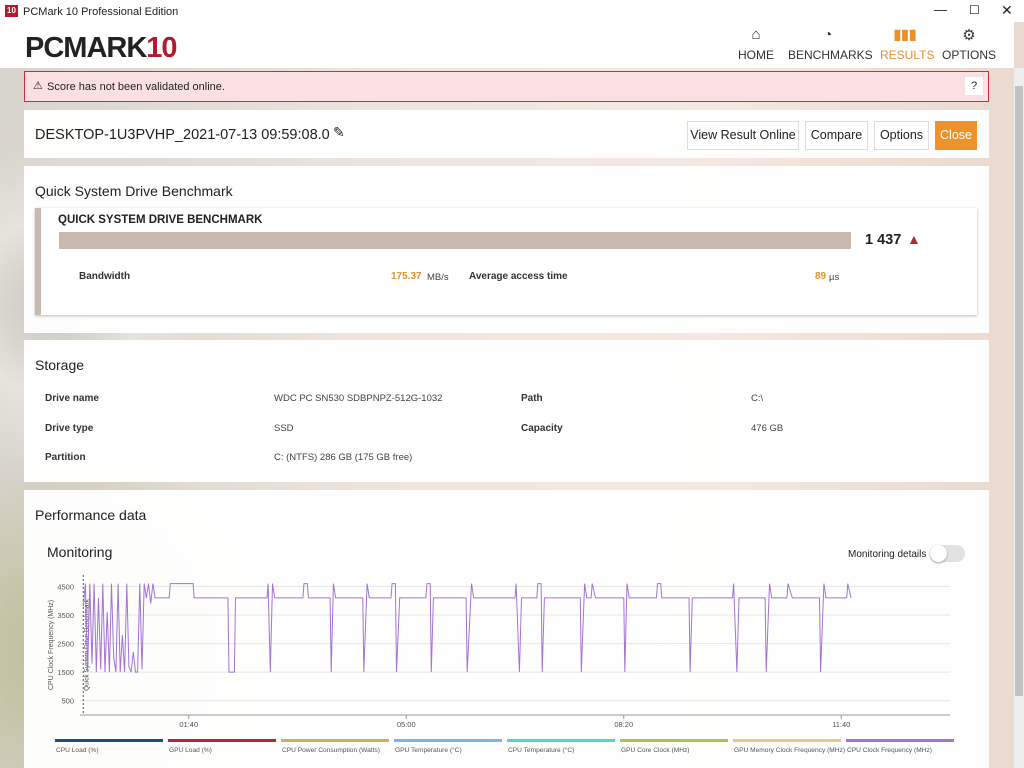  Describe the element at coordinates (284, 428) in the screenshot. I see `field-value: SSD` at that location.